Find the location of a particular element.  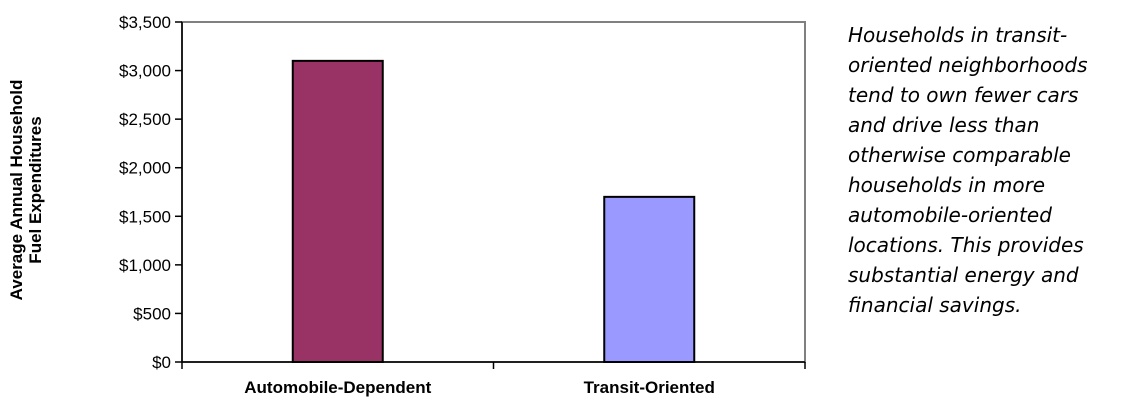

y-tick-label: $1,500 is located at coordinates (145, 216).